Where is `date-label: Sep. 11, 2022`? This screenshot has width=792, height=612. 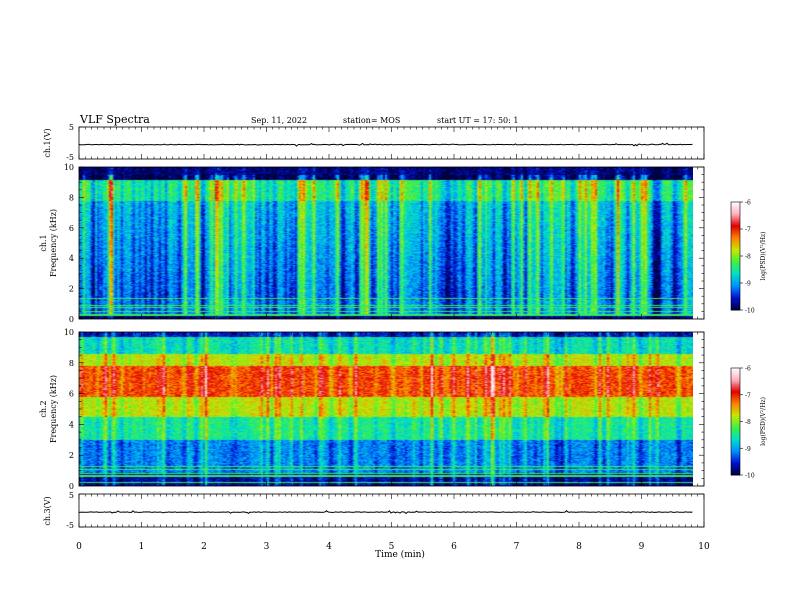 date-label: Sep. 11, 2022 is located at coordinates (279, 120).